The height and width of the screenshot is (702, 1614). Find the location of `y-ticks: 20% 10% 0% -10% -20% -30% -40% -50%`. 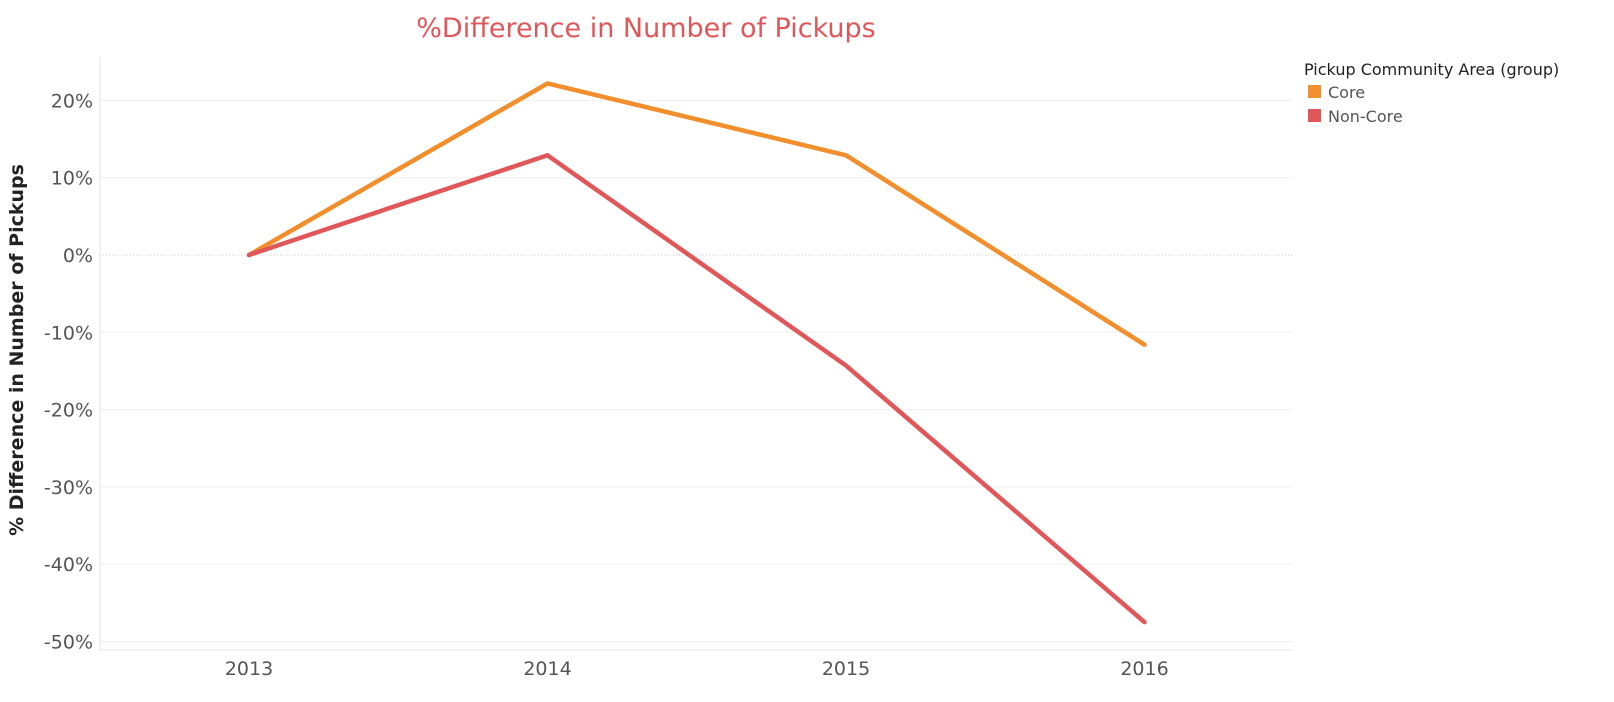

y-ticks: 20% 10% 0% -10% -20% -30% -40% -50% is located at coordinates (68, 371).